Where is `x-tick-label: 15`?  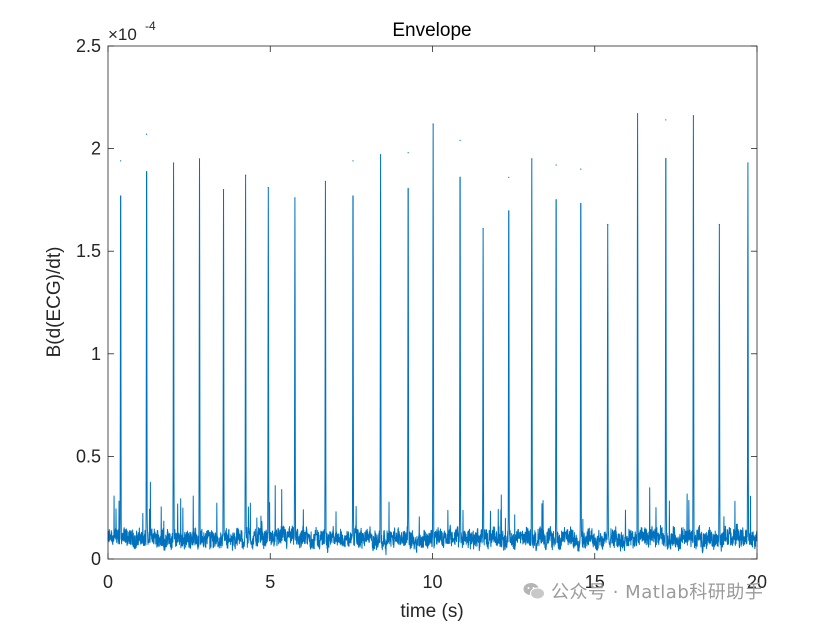 x-tick-label: 15 is located at coordinates (595, 582).